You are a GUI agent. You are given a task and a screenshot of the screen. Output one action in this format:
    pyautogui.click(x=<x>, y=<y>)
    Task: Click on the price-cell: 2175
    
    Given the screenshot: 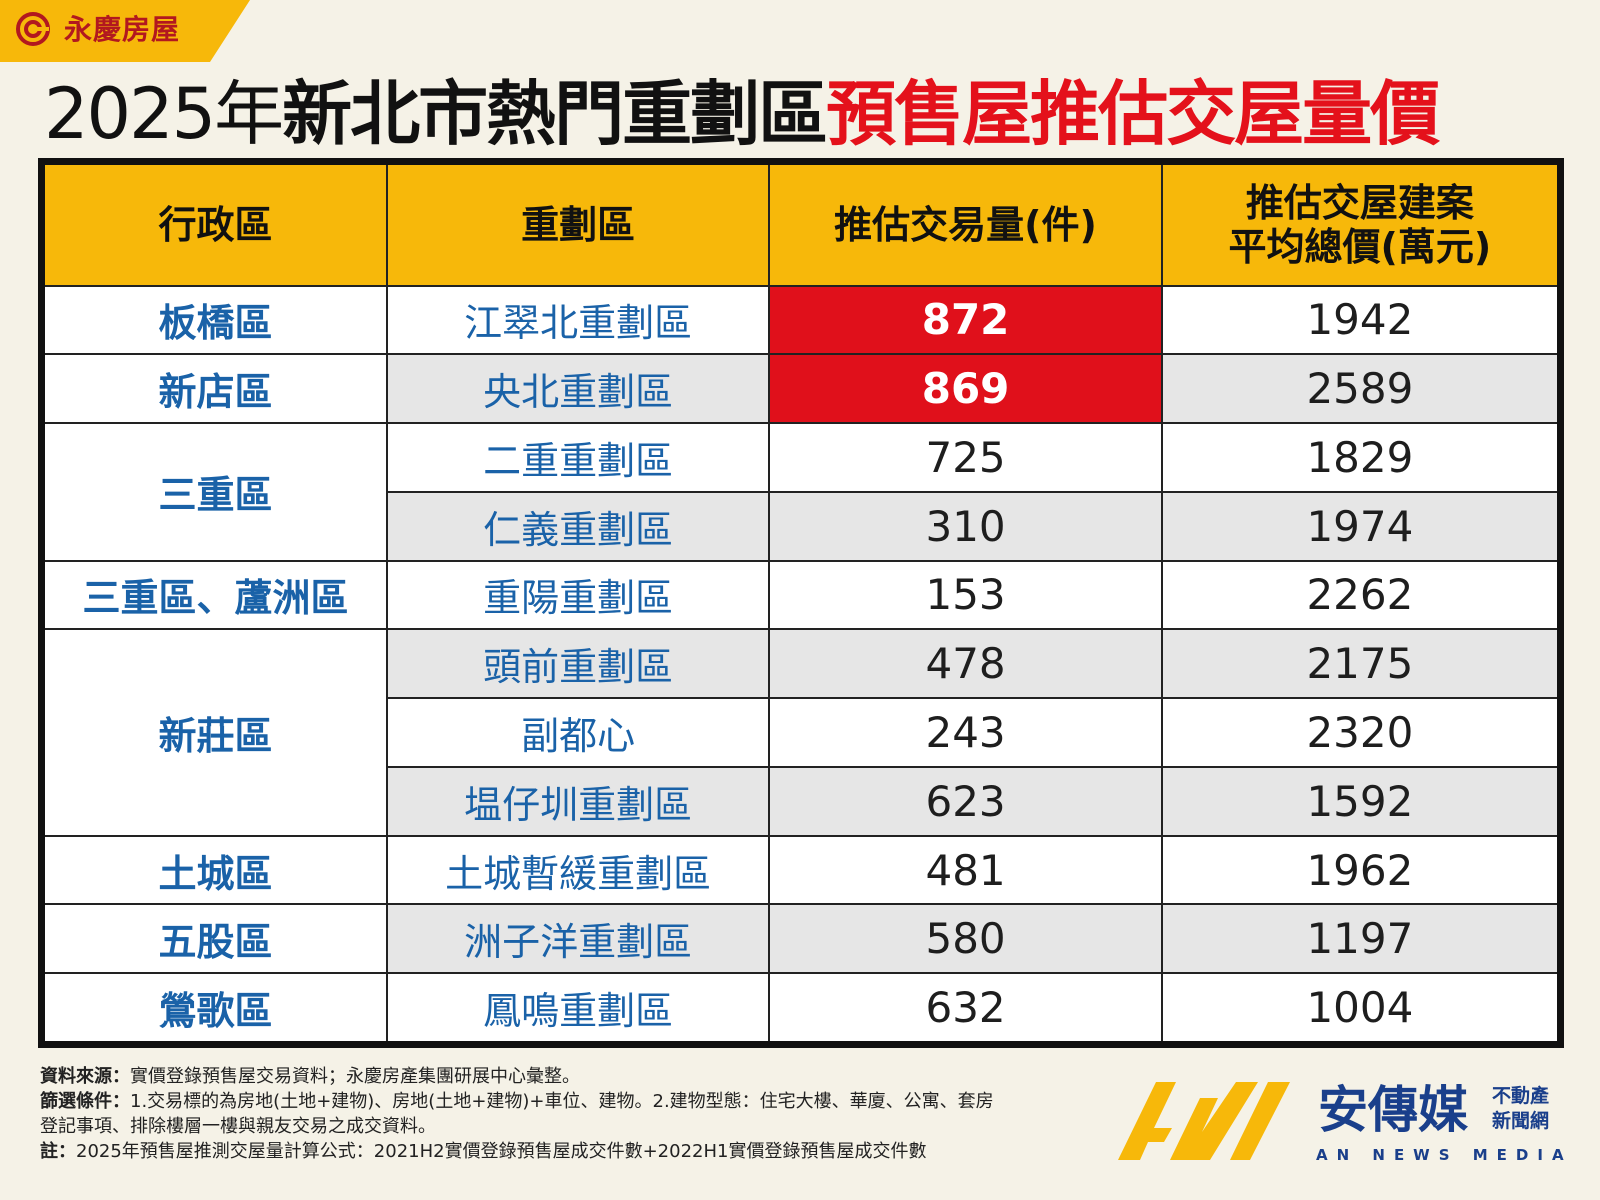 What is the action you would take?
    pyautogui.click(x=1361, y=664)
    